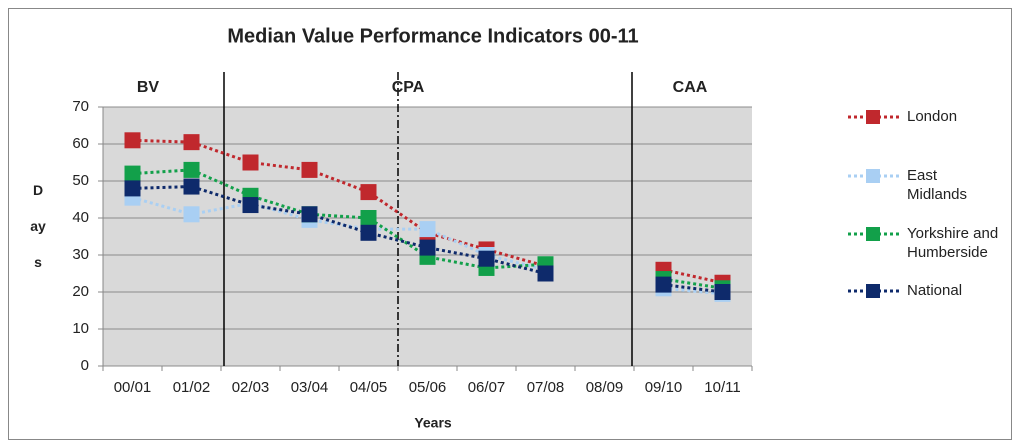  What do you see at coordinates (722, 387) in the screenshot?
I see `x-tick-label: 10/11` at bounding box center [722, 387].